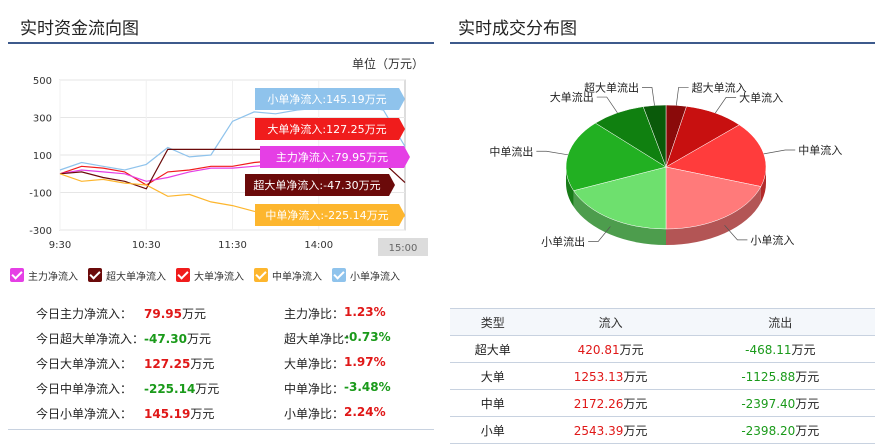  What do you see at coordinates (326, 99) in the screenshot?
I see `flag-text: 小单净流入:145.19万元` at bounding box center [326, 99].